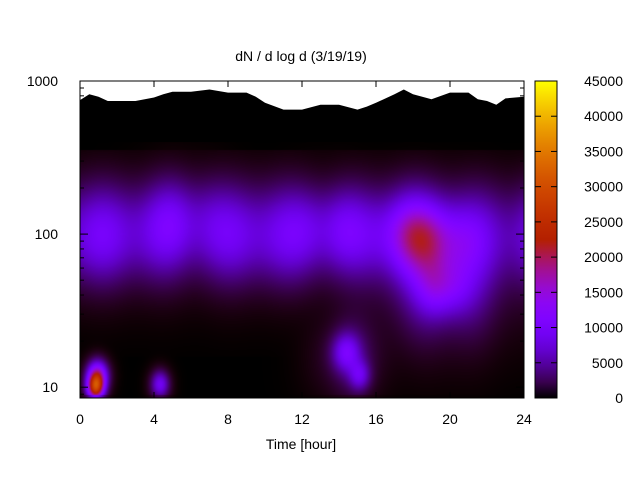 Image resolution: width=640 pixels, height=480 pixels. Describe the element at coordinates (603, 292) in the screenshot. I see `colorbar-tick-label: 15000` at that location.